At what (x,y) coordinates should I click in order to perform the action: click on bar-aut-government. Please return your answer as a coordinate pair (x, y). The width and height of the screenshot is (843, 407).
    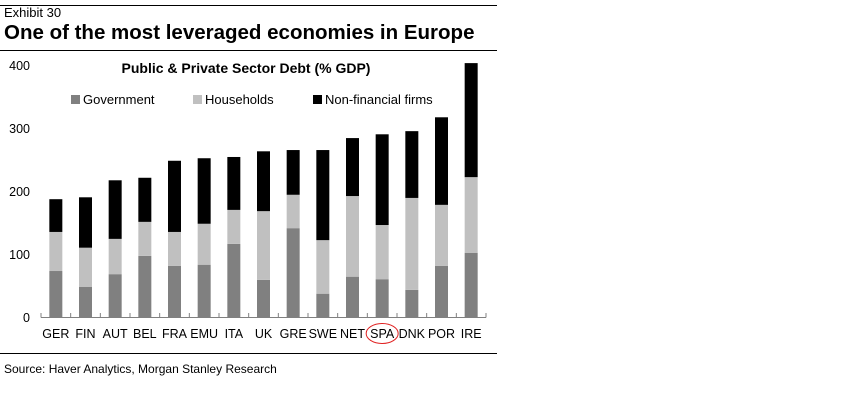
    Looking at the image, I should click on (115, 295).